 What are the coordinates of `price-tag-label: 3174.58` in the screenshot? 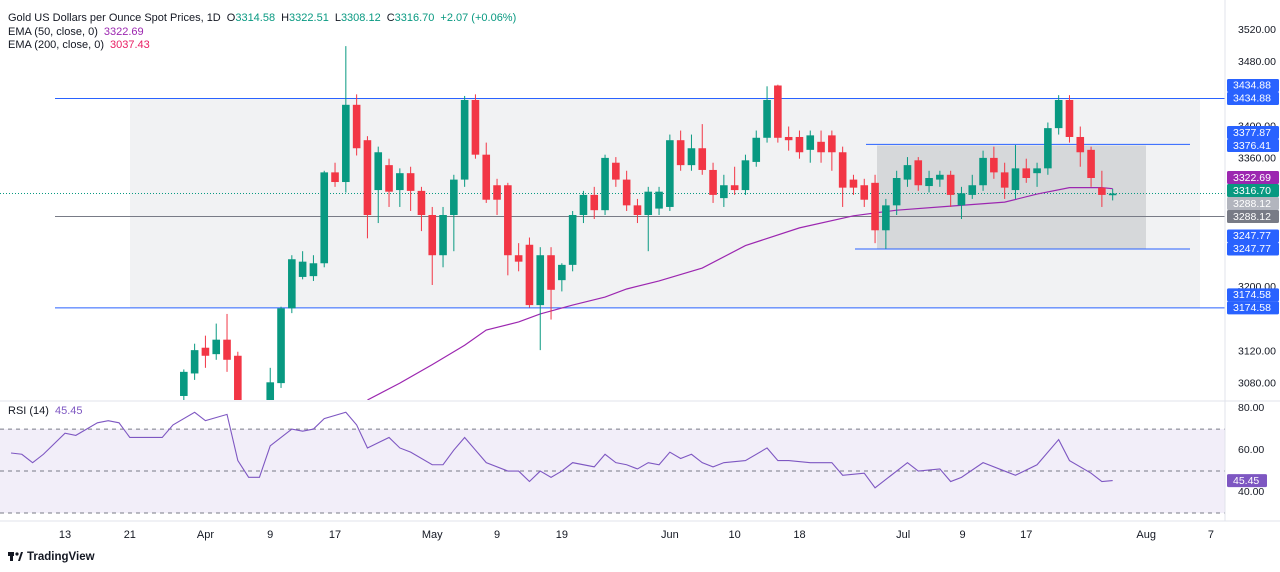 It's located at (1252, 308).